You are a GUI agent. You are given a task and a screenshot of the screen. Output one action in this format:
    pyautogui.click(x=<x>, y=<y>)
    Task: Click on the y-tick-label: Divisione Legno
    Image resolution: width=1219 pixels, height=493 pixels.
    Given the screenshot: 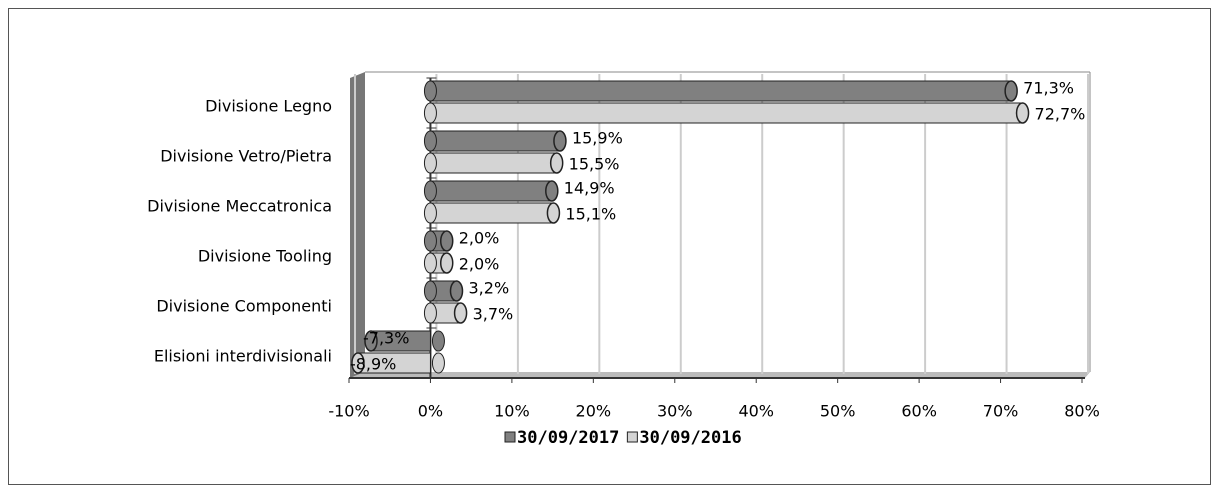 What is the action you would take?
    pyautogui.click(x=268, y=106)
    